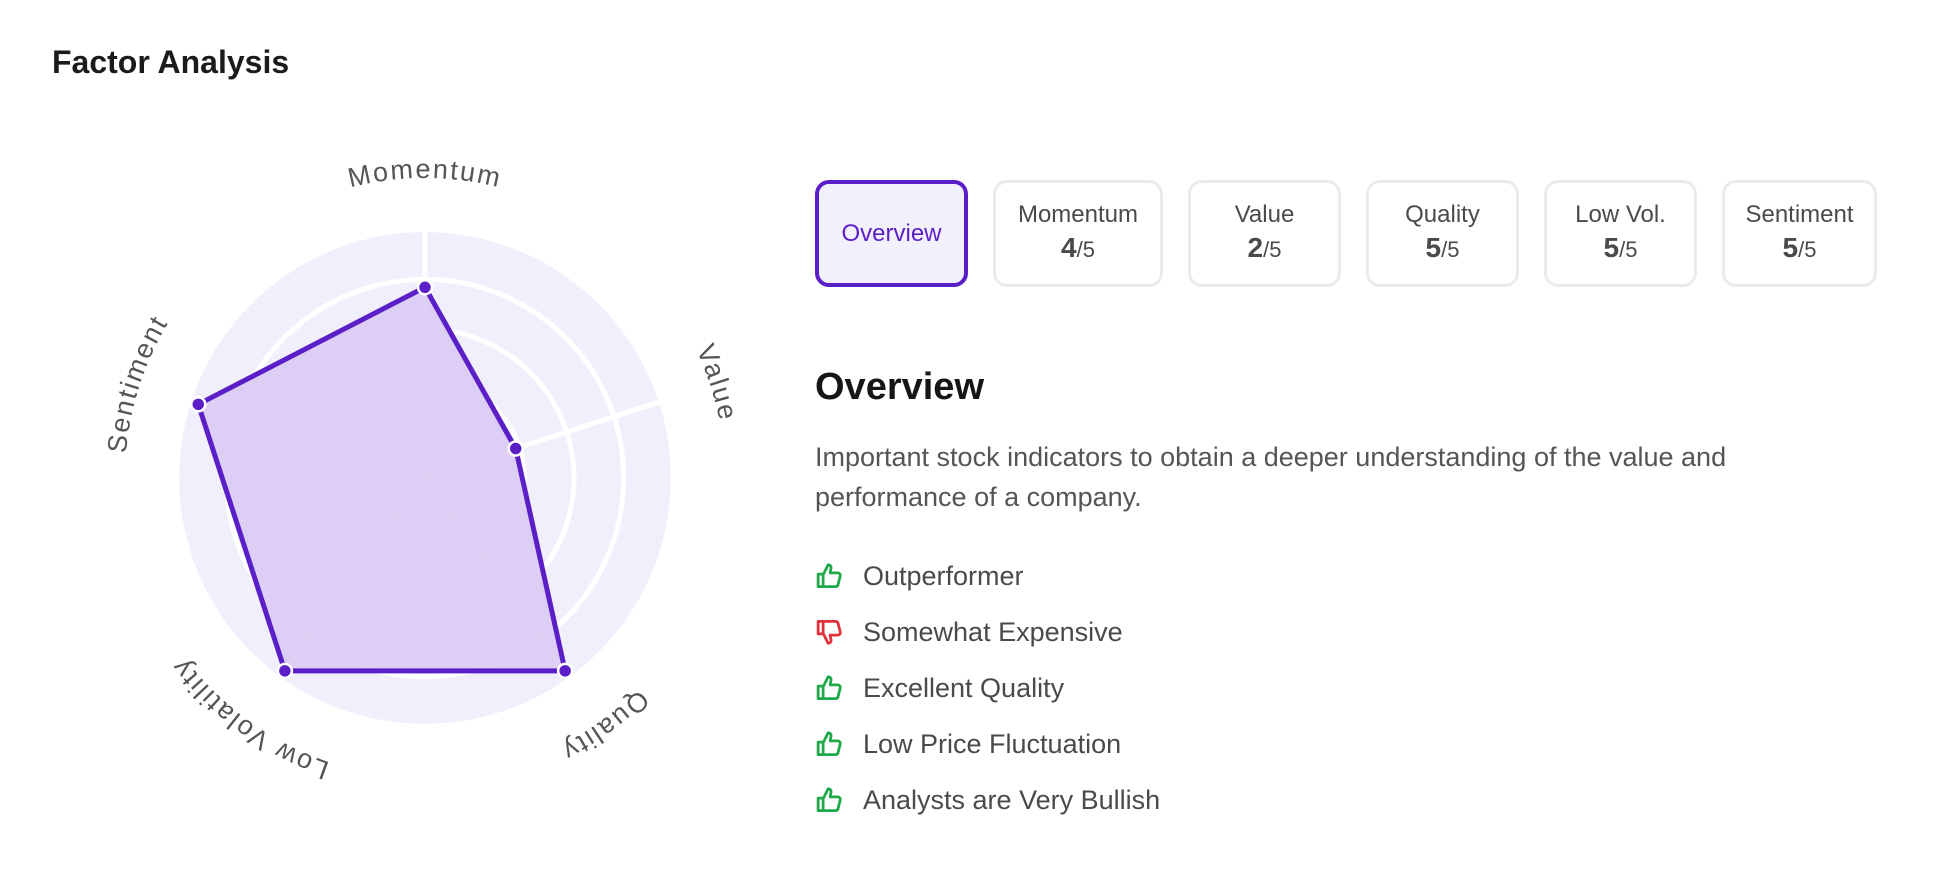  What do you see at coordinates (171, 62) in the screenshot?
I see `page-title: Factor Analysis` at bounding box center [171, 62].